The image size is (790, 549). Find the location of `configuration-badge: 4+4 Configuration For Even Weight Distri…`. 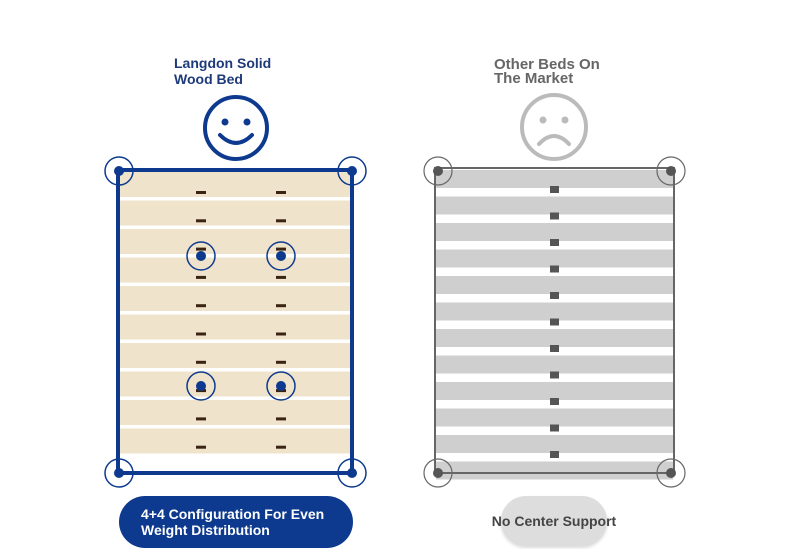

configuration-badge: 4+4 Configuration For Even Weight Distri… is located at coordinates (236, 522).